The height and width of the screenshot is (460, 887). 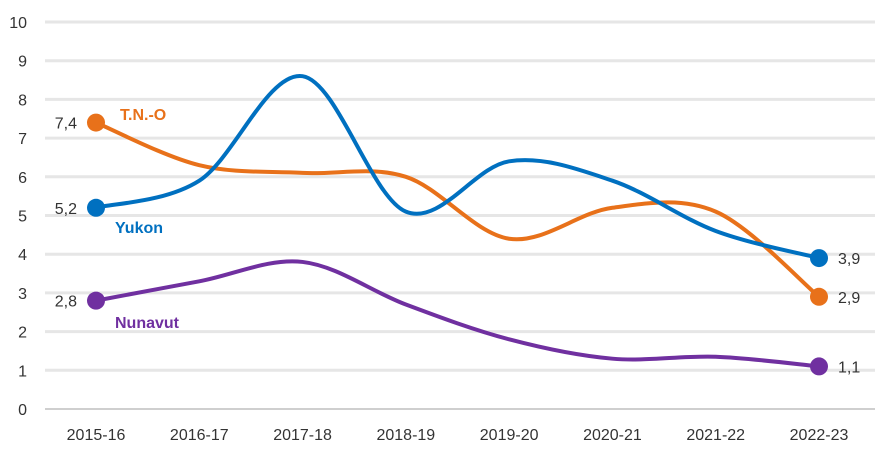 What do you see at coordinates (509, 435) in the screenshot?
I see `x-tick-label: 2019-20` at bounding box center [509, 435].